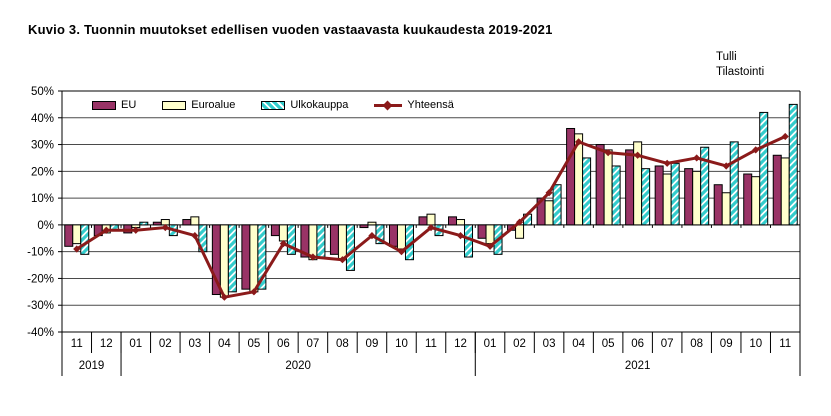 The height and width of the screenshot is (416, 831). What do you see at coordinates (40, 306) in the screenshot?
I see `y-tick-label: -30%` at bounding box center [40, 306].